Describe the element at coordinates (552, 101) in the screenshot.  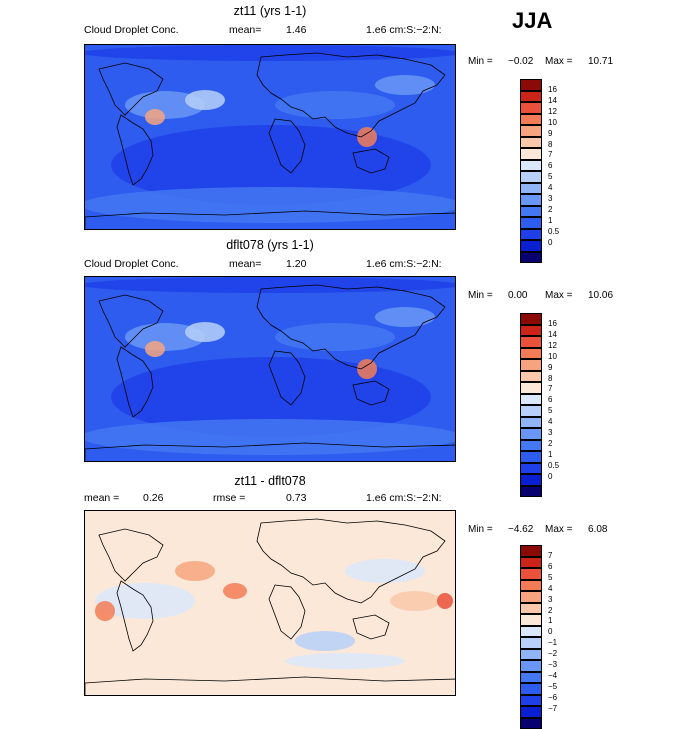
I see `colorbar-tick-label: 14` at that location.